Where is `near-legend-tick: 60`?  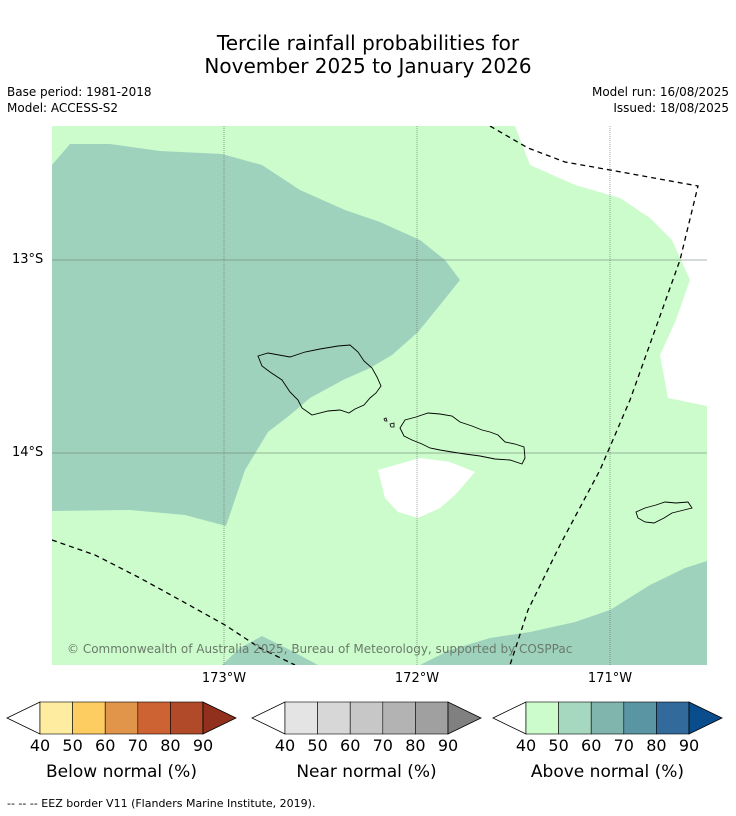 near-legend-tick: 60 is located at coordinates (350, 745).